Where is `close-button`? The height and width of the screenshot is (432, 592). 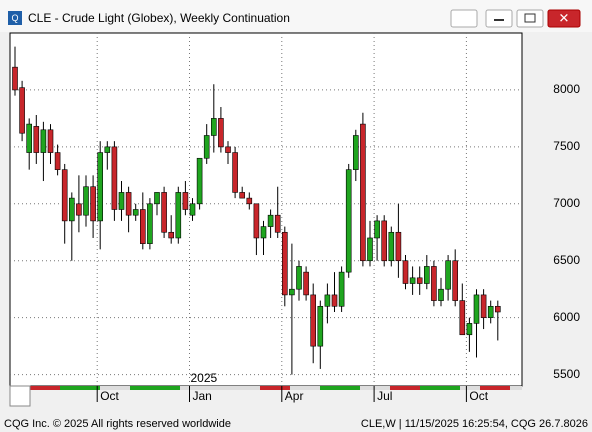
close-button is located at coordinates (564, 18).